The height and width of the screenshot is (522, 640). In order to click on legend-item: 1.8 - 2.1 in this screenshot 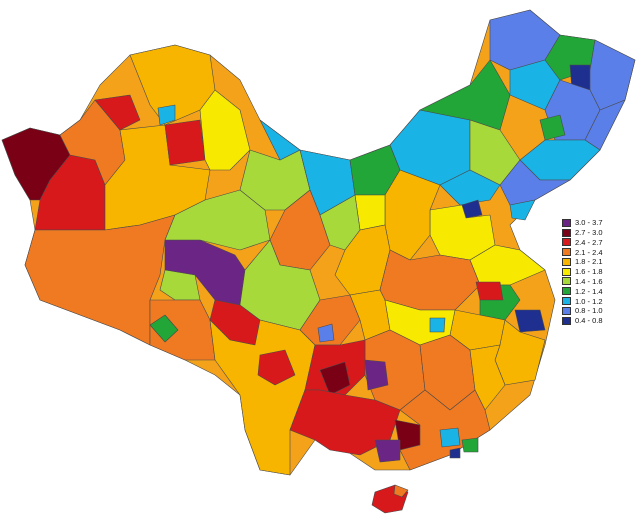, I will do `click(598, 262)`.